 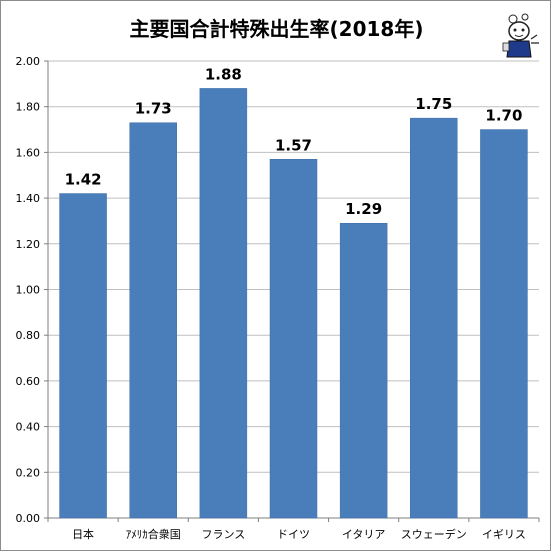 What do you see at coordinates (28, 152) in the screenshot?
I see `y-tick-label: 1.60` at bounding box center [28, 152].